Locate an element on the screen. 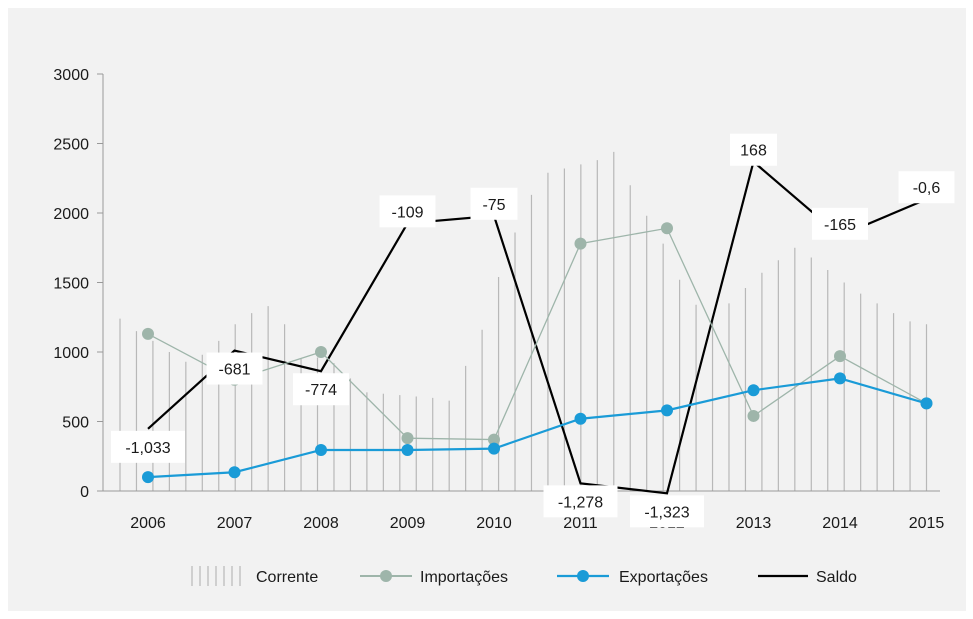 This screenshot has width=973, height=619. legend-label-corrente: Corrente is located at coordinates (287, 577).